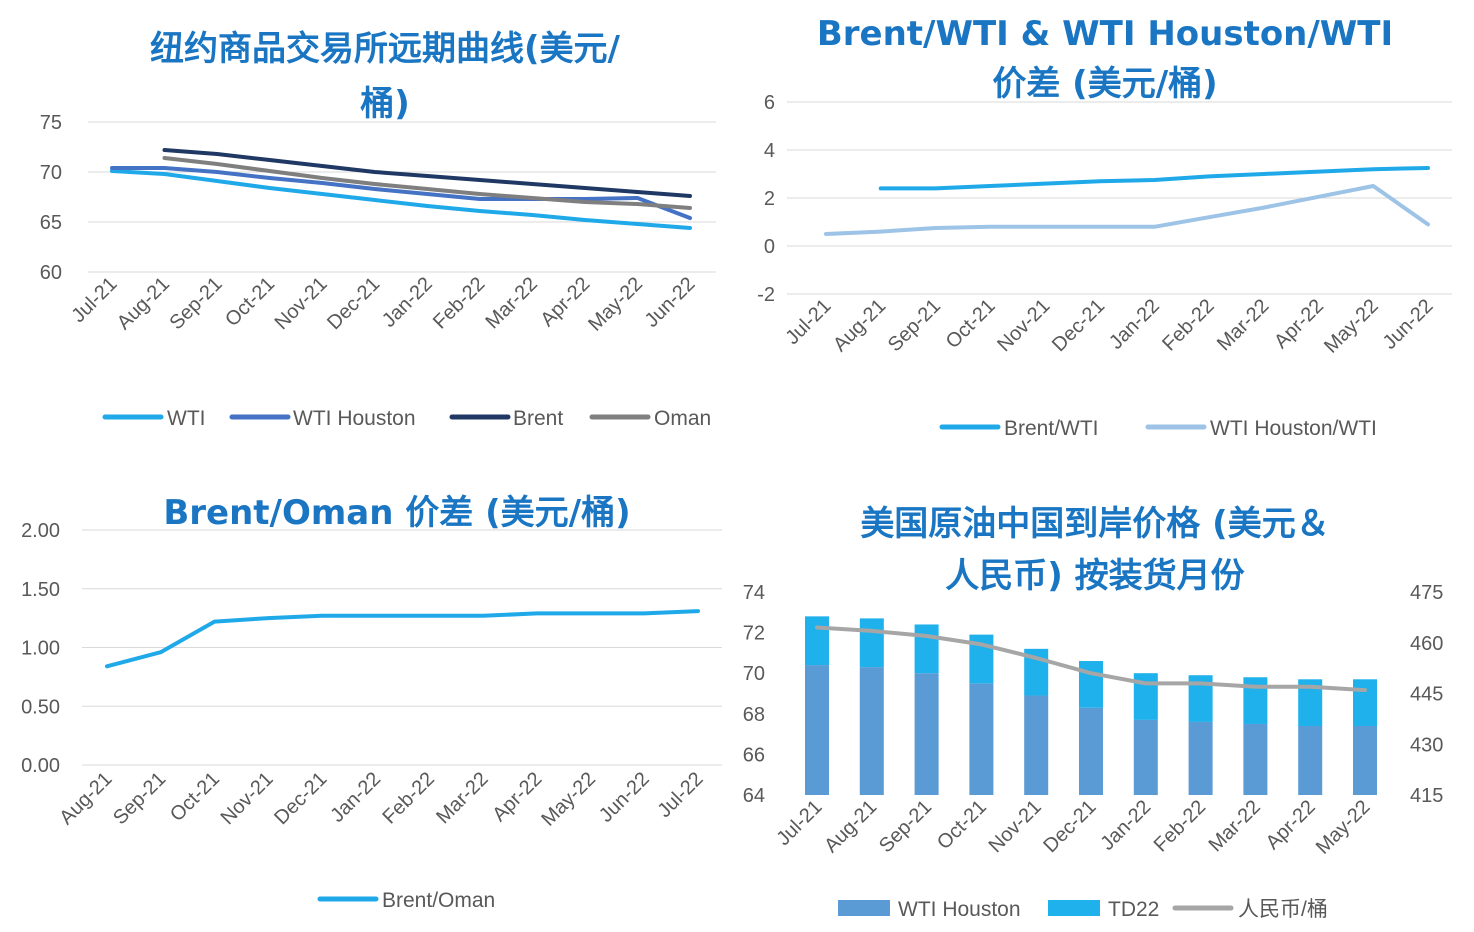 Image resolution: width=1474 pixels, height=932 pixels. What do you see at coordinates (40, 649) in the screenshot?
I see `y-tick-label: 1.00` at bounding box center [40, 649].